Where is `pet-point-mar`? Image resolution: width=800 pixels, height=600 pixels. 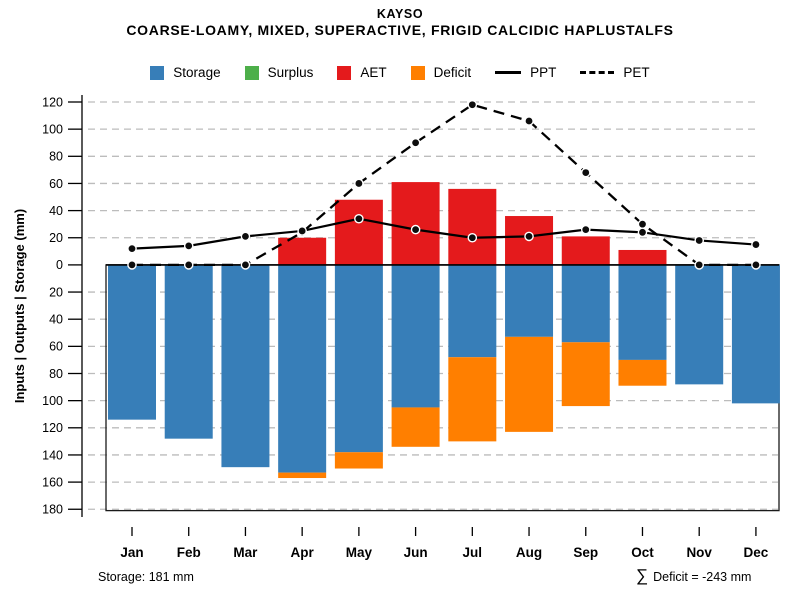
pet-point-mar is located at coordinates (245, 265).